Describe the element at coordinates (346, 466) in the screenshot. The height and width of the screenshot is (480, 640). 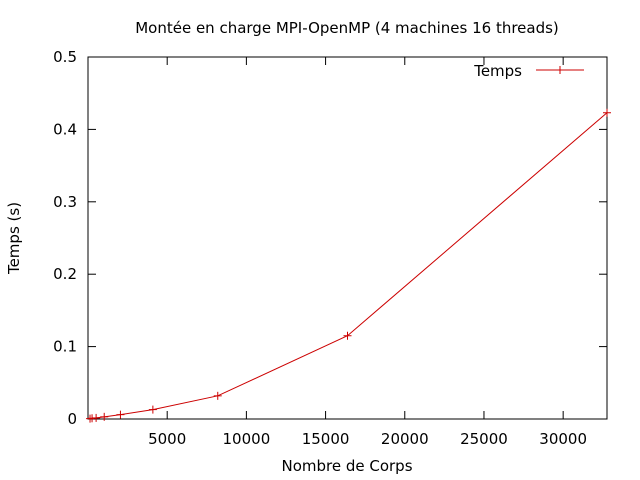
I see `x-axis-label: Nombre de Corps` at that location.